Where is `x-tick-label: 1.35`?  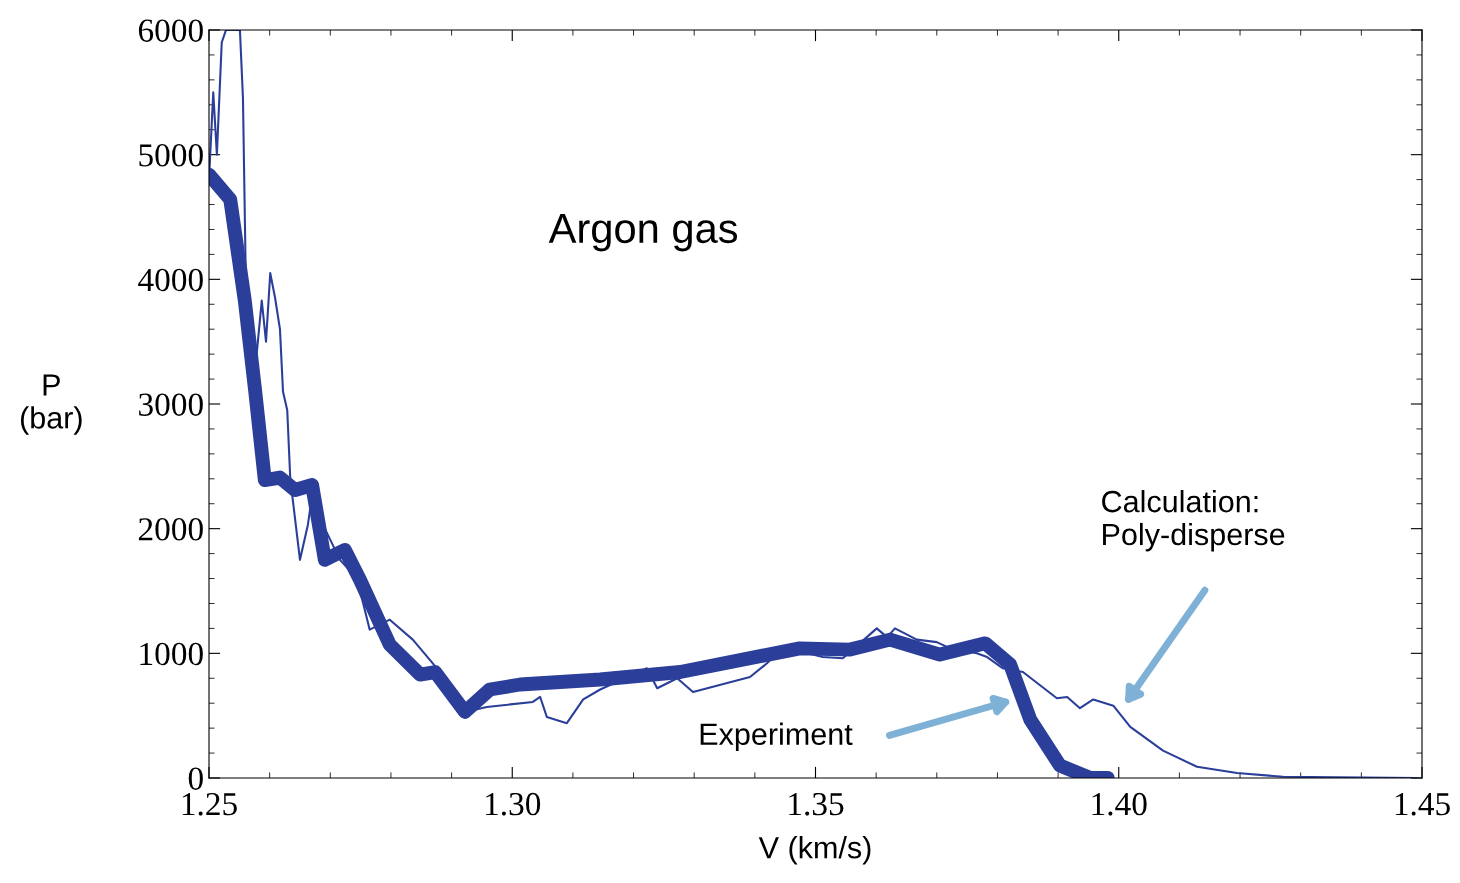 x-tick-label: 1.35 is located at coordinates (816, 804).